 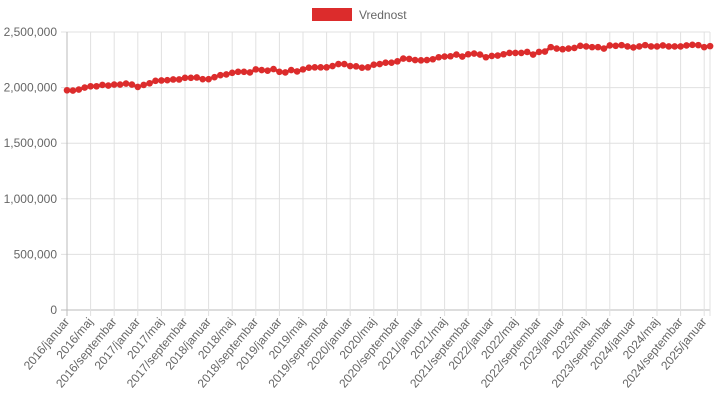 What do you see at coordinates (31, 88) in the screenshot?
I see `y-tick-label: 2,000,000` at bounding box center [31, 88].